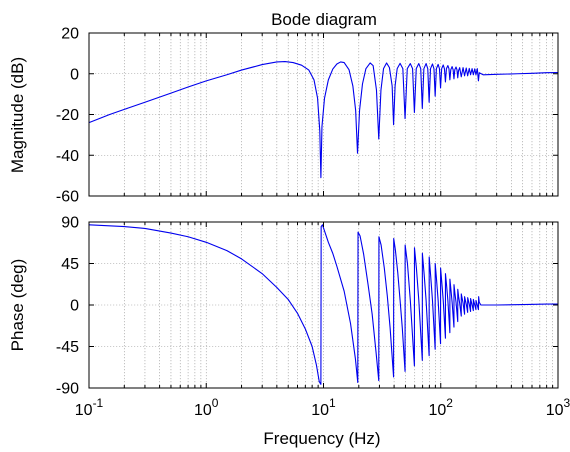  What do you see at coordinates (324, 19) in the screenshot?
I see `chart-title: Bode diagram` at bounding box center [324, 19].